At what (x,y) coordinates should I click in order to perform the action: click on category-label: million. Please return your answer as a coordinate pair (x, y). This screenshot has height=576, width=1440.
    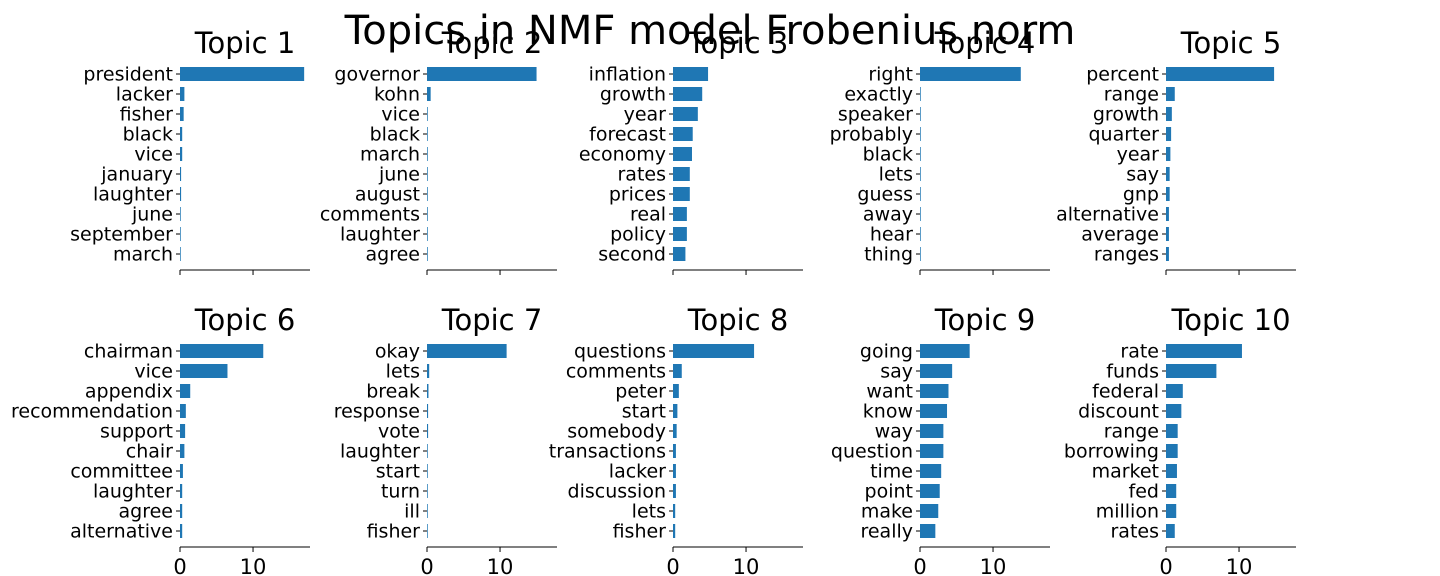
    Looking at the image, I should click on (1127, 512).